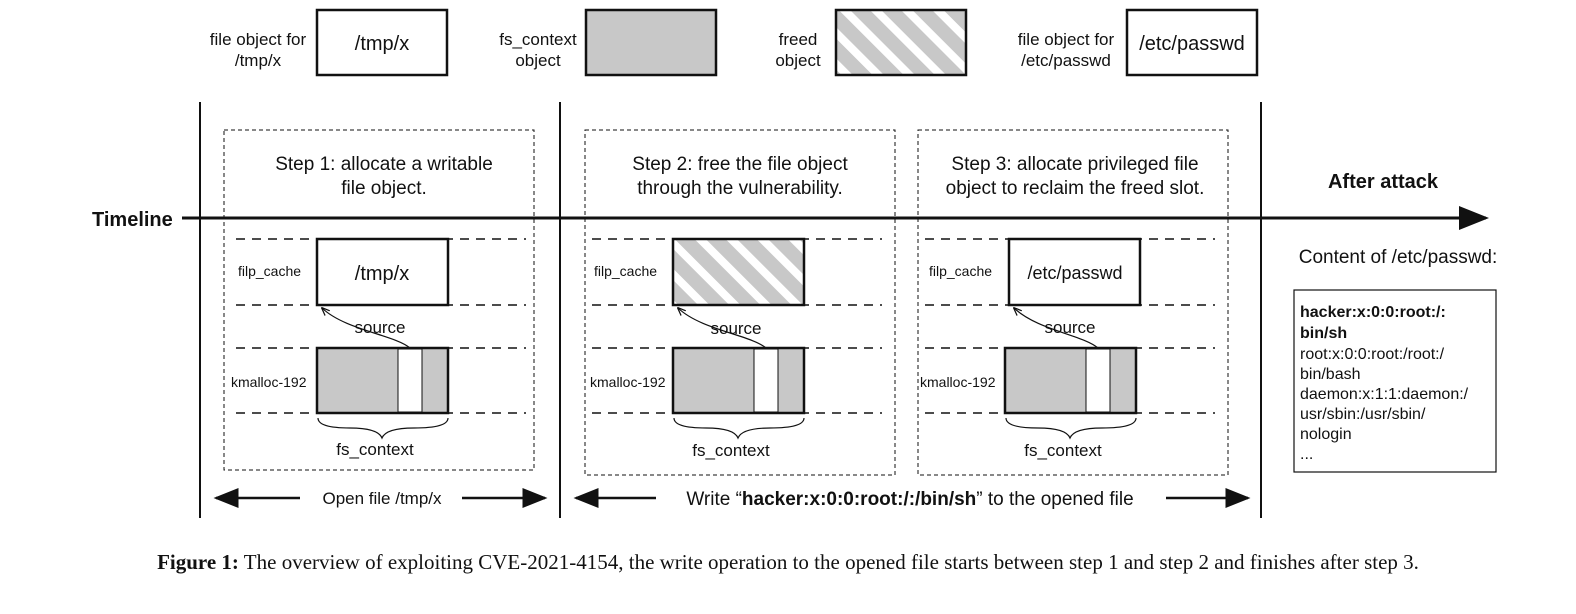  I want to click on legend-fs-context-box, so click(651, 42).